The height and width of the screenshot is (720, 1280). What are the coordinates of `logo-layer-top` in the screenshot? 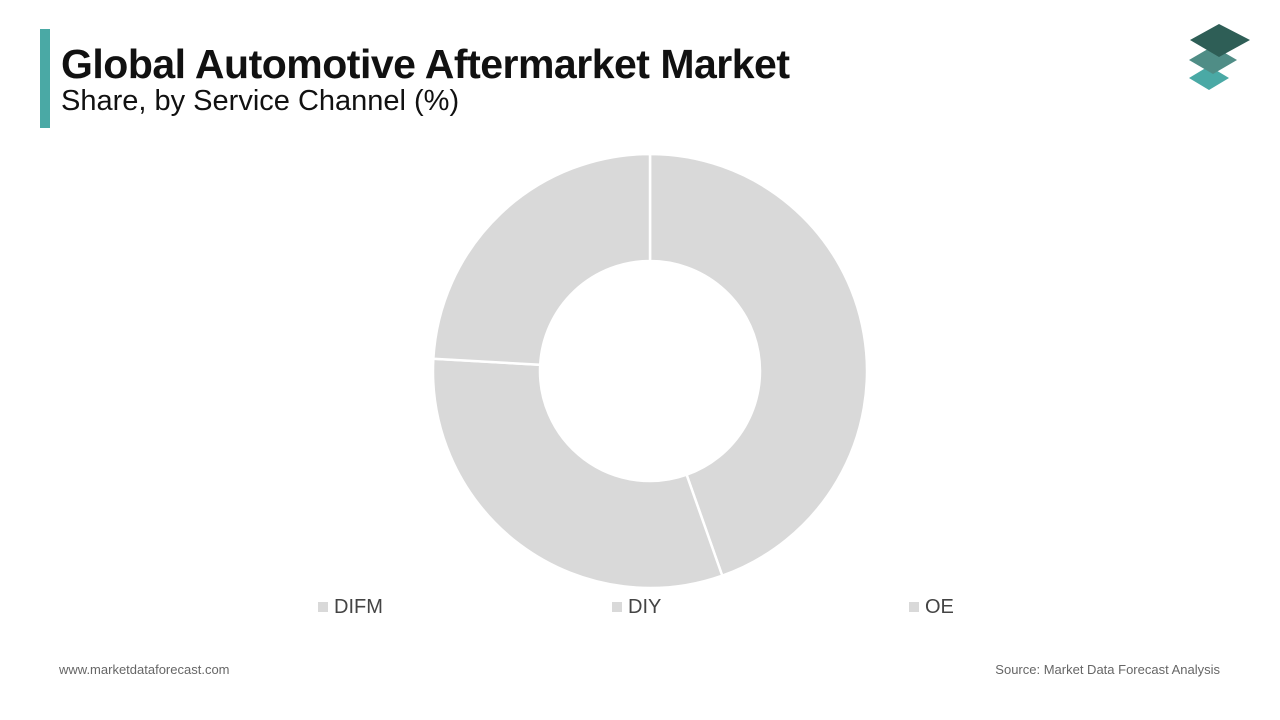 It's located at (1220, 40).